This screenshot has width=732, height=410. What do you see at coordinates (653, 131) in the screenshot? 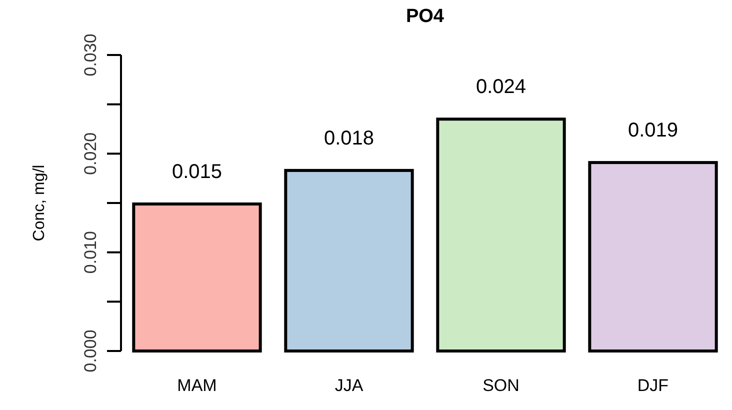
I see `data-label: 0.019` at bounding box center [653, 131].